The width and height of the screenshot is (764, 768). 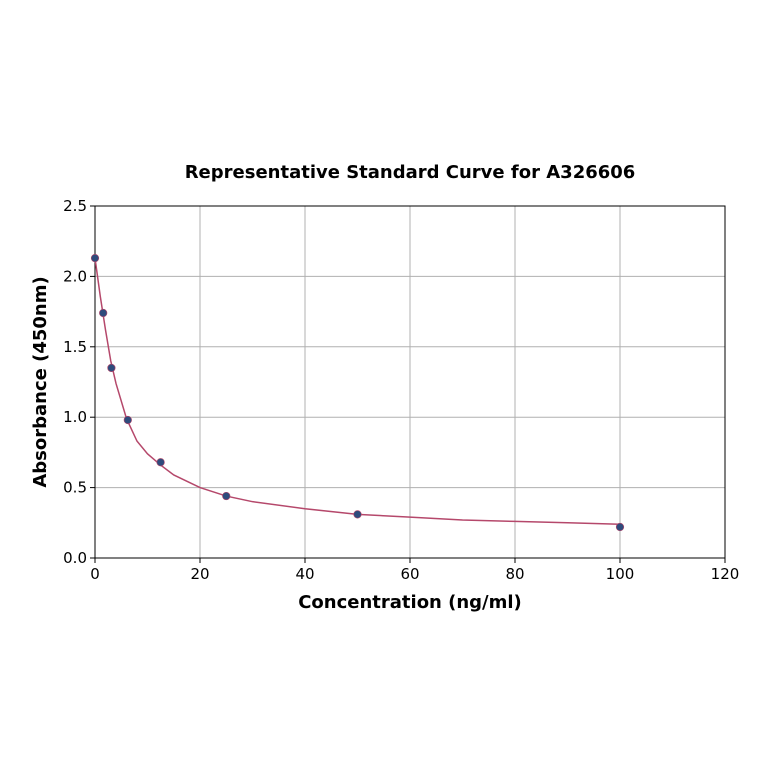 I want to click on y-tick-label: 2.5, so click(x=75, y=206).